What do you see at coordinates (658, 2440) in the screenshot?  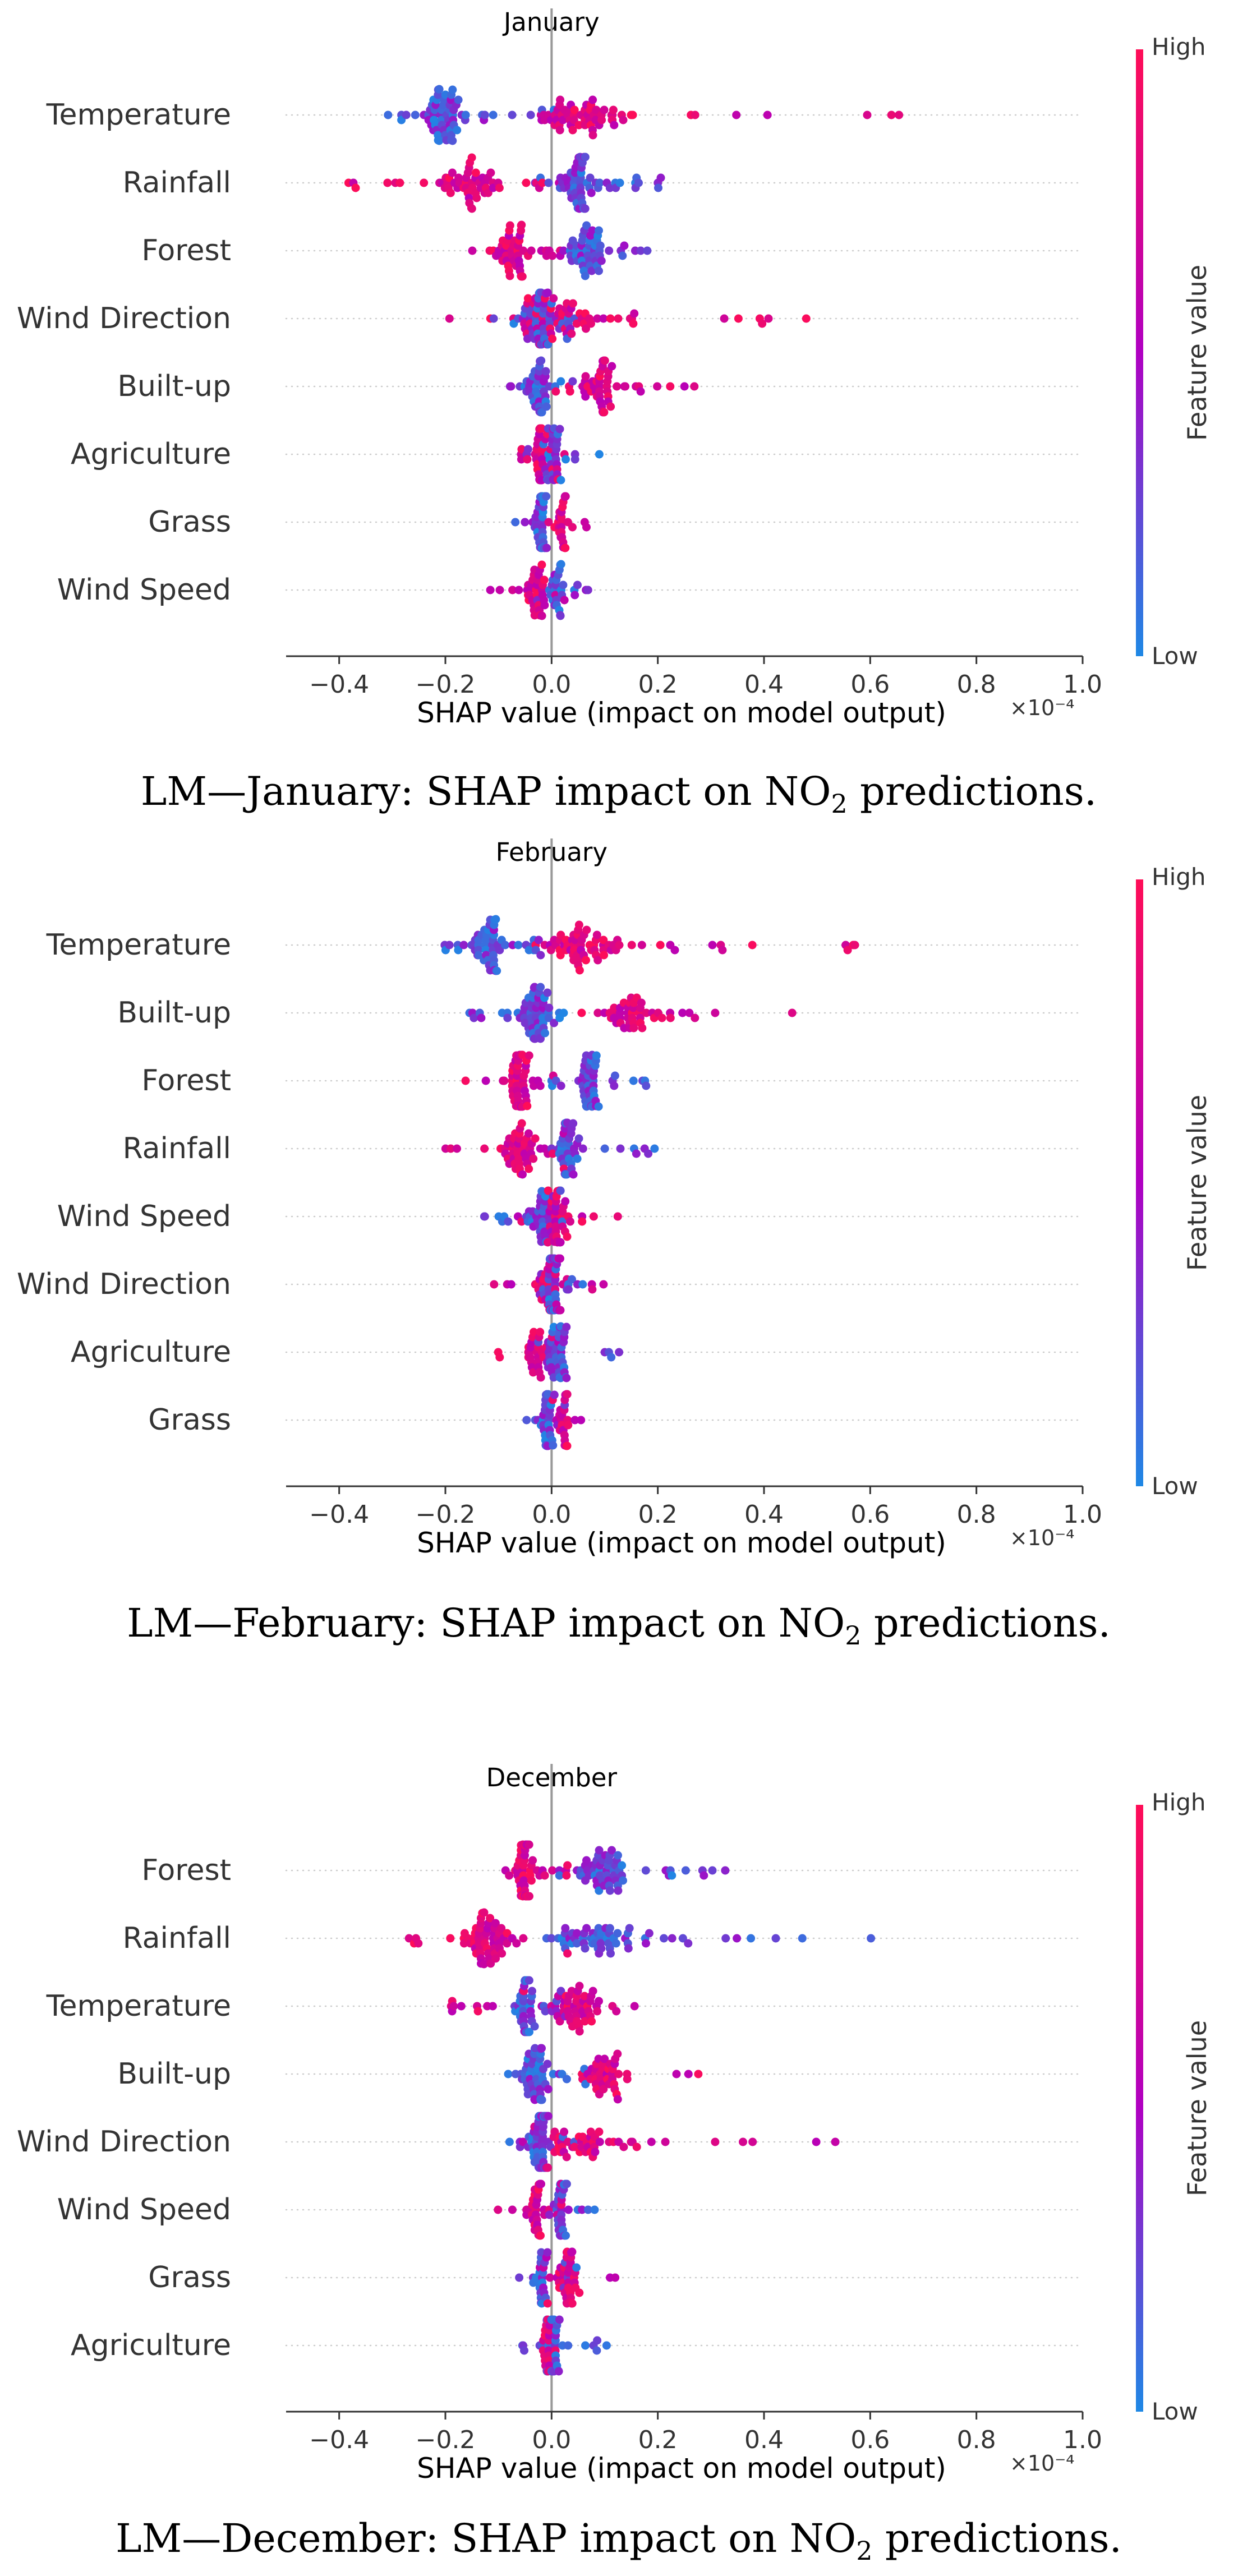 I see `x-tick-label: 0.2` at bounding box center [658, 2440].